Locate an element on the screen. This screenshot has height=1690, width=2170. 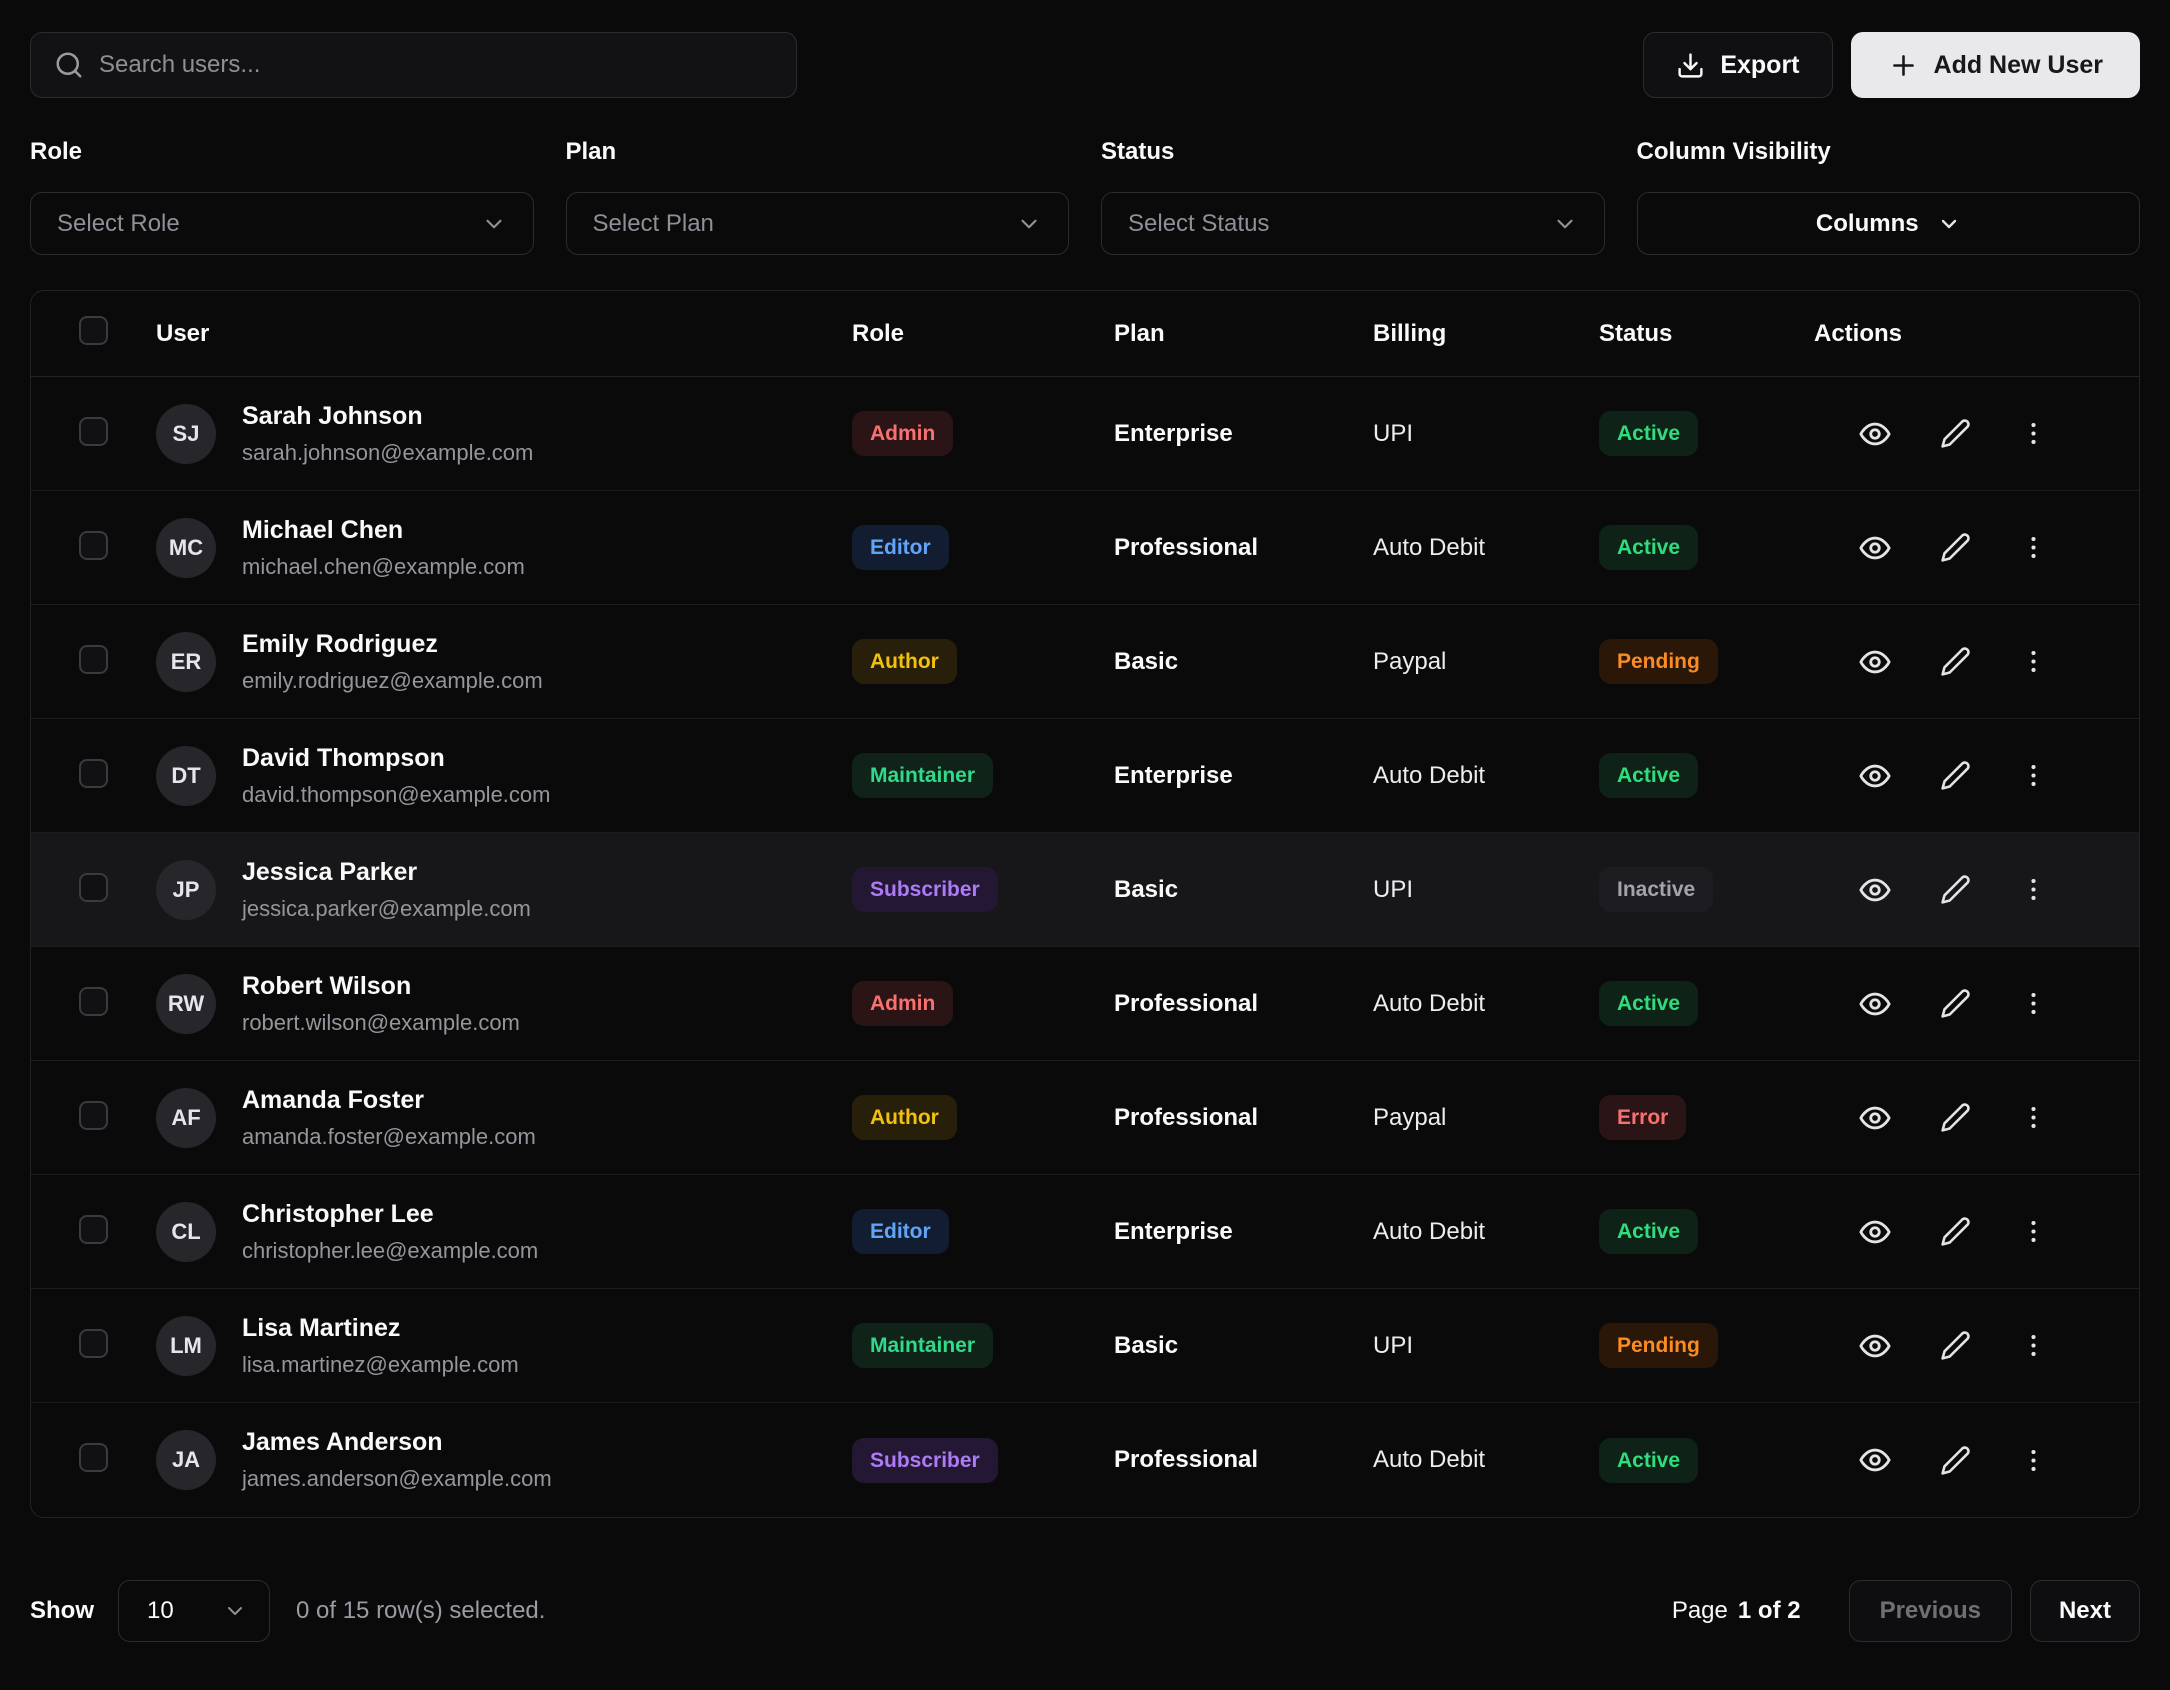
show-label: Show is located at coordinates (62, 1610).